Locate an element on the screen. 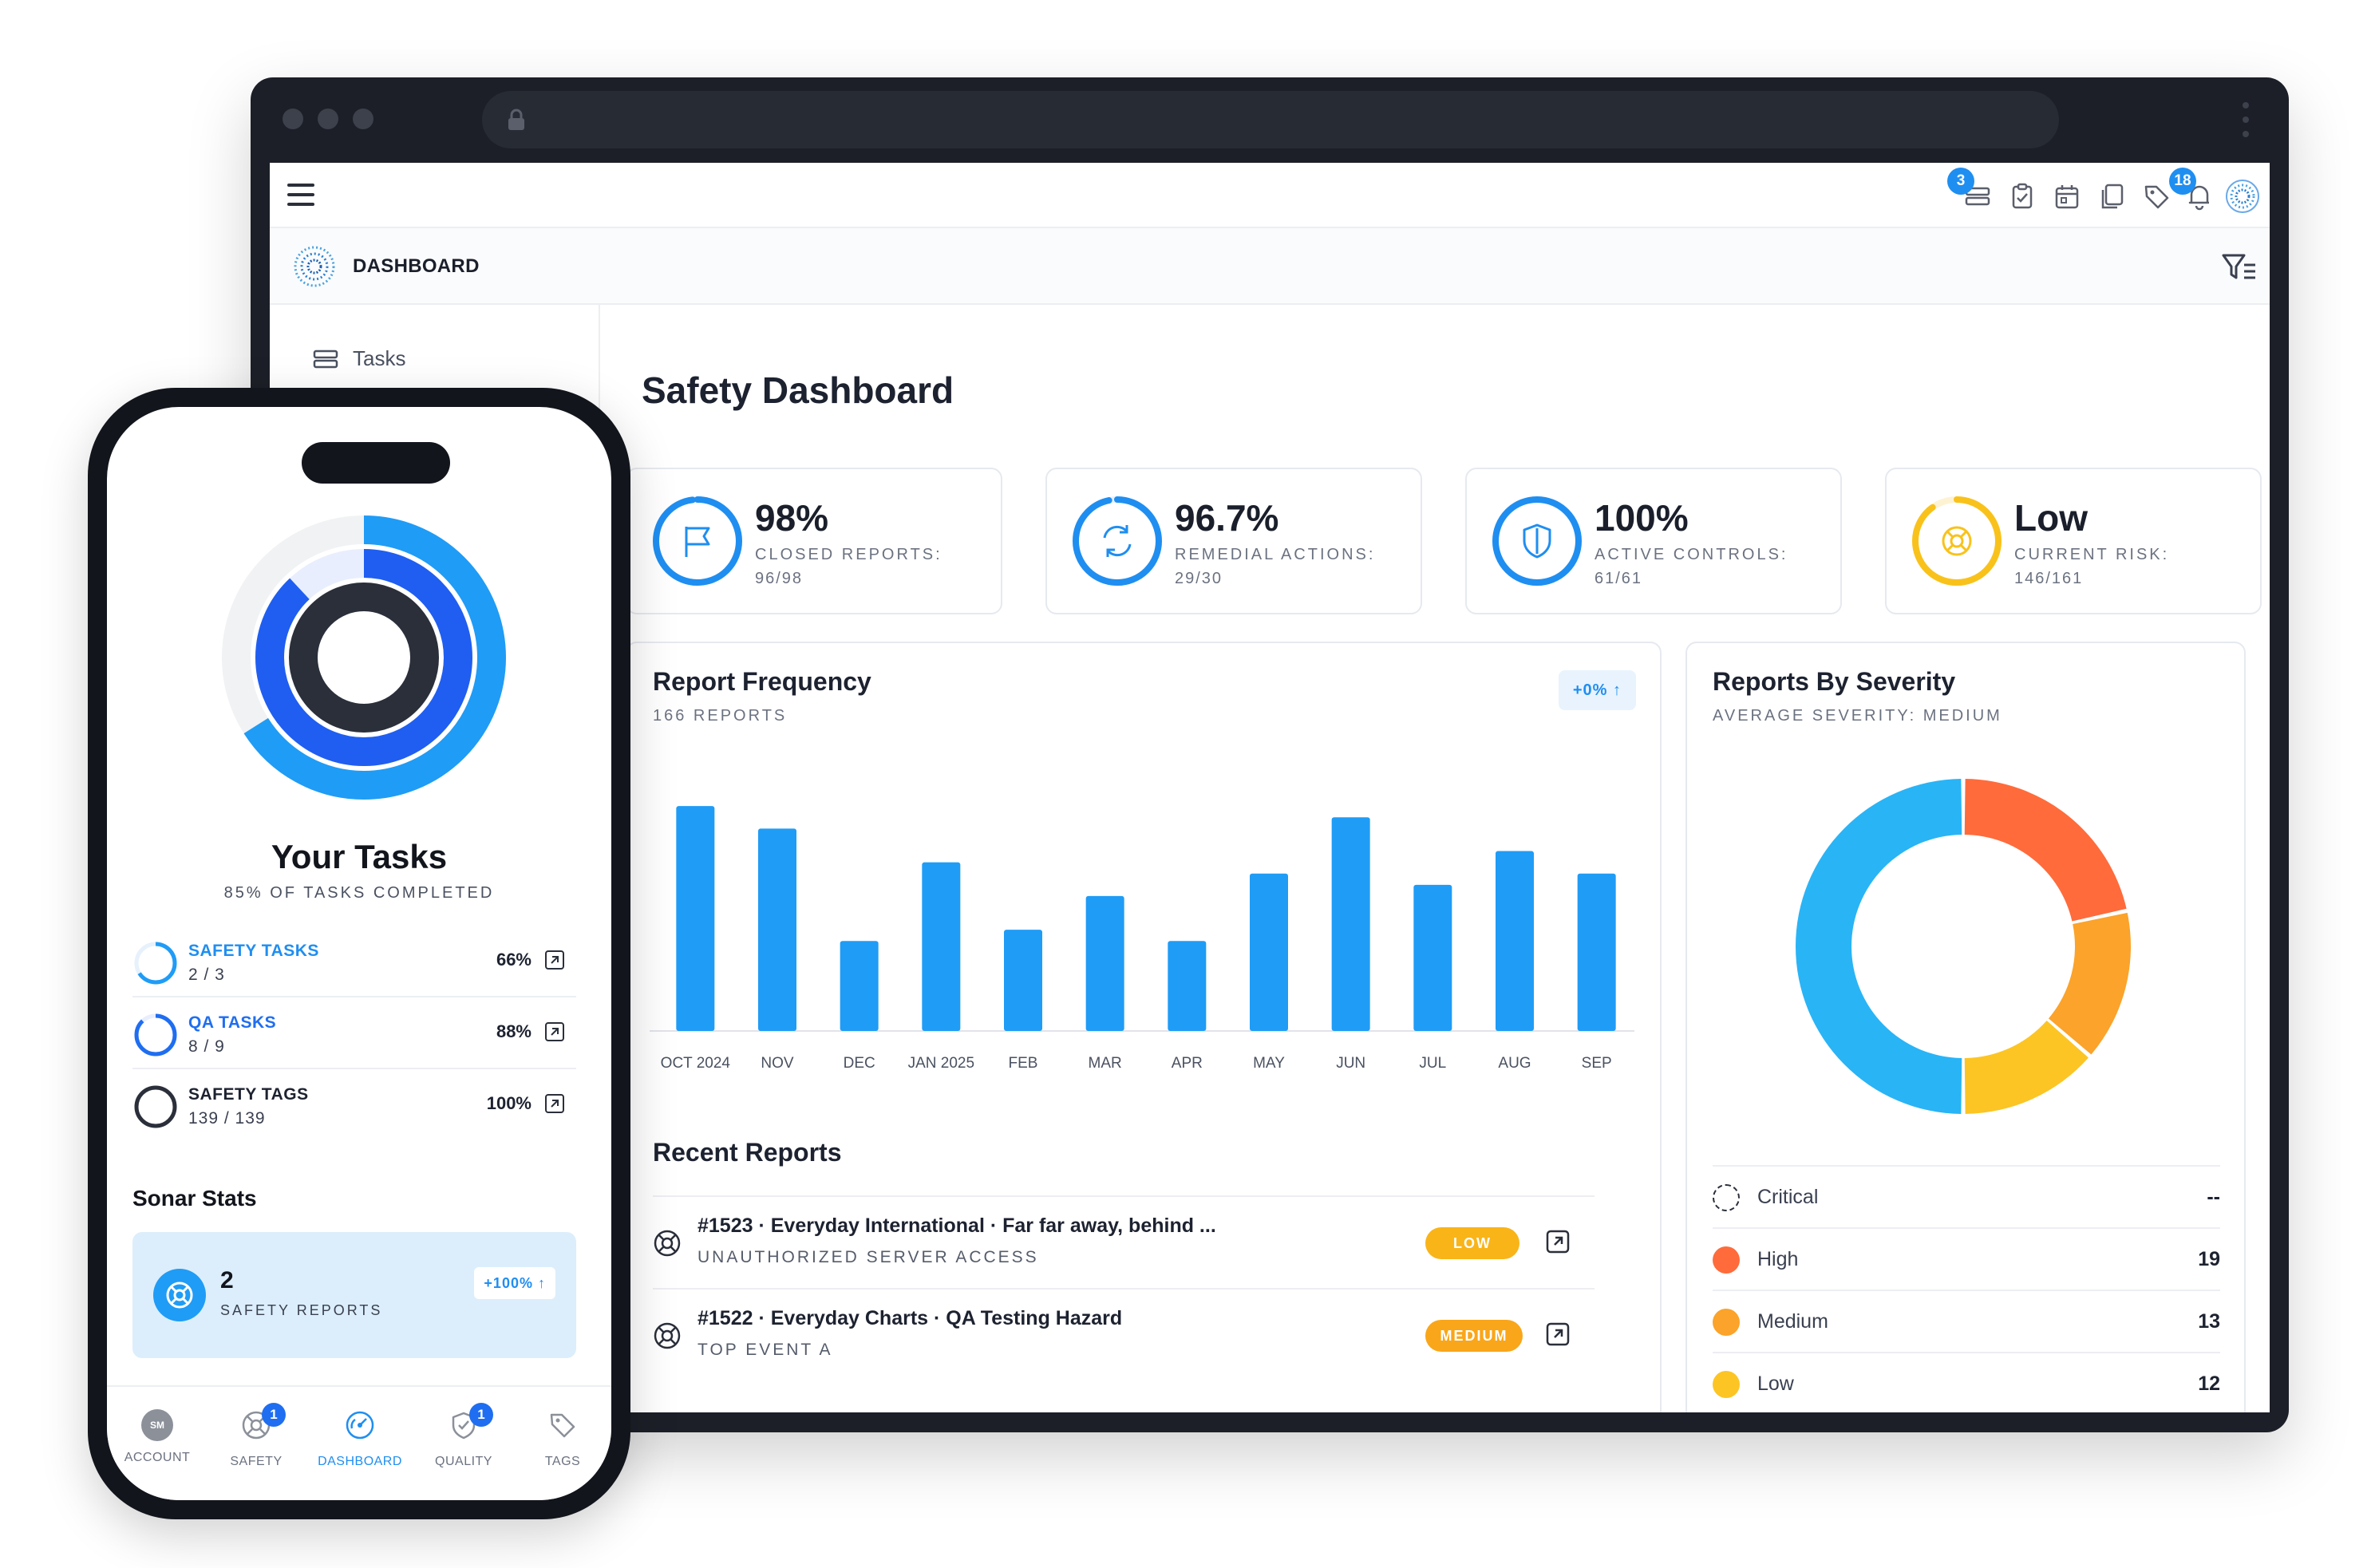 This screenshot has height=1568, width=2375. tab-label: TAGS is located at coordinates (562, 1461).